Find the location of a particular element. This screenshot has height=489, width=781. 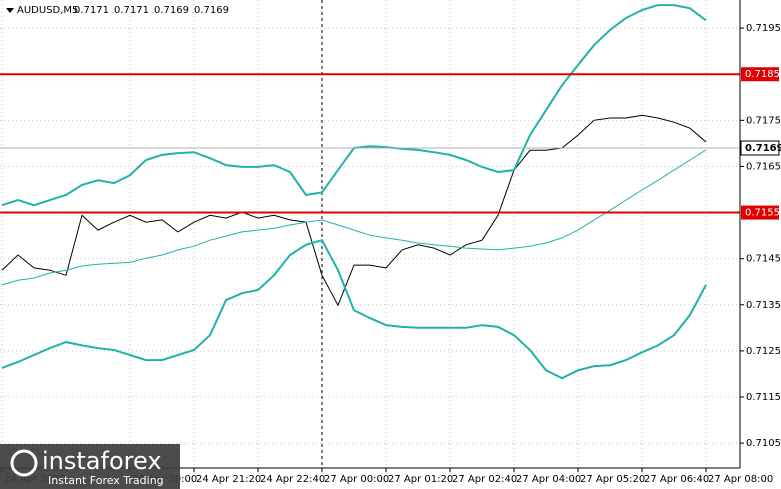

x-tick-label: 27 Apr 05:20 is located at coordinates (612, 479).